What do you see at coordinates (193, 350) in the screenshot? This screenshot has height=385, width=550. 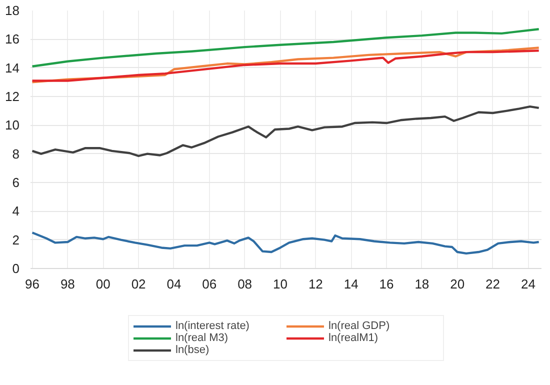 I see `legend-label: ln(bse)` at bounding box center [193, 350].